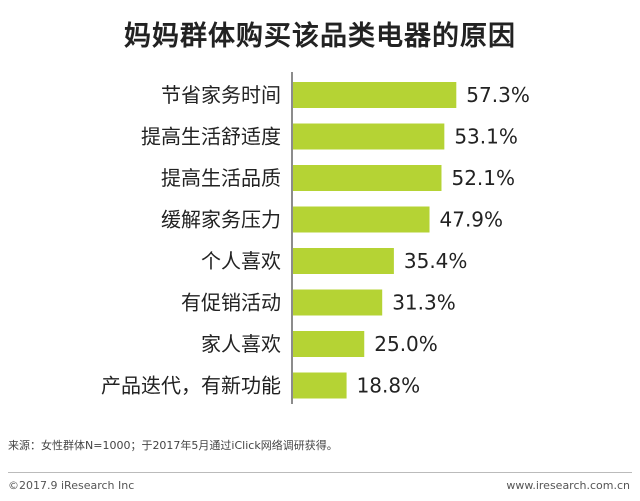 The image size is (640, 501). What do you see at coordinates (406, 344) in the screenshot?
I see `value-label: 25.0%` at bounding box center [406, 344].